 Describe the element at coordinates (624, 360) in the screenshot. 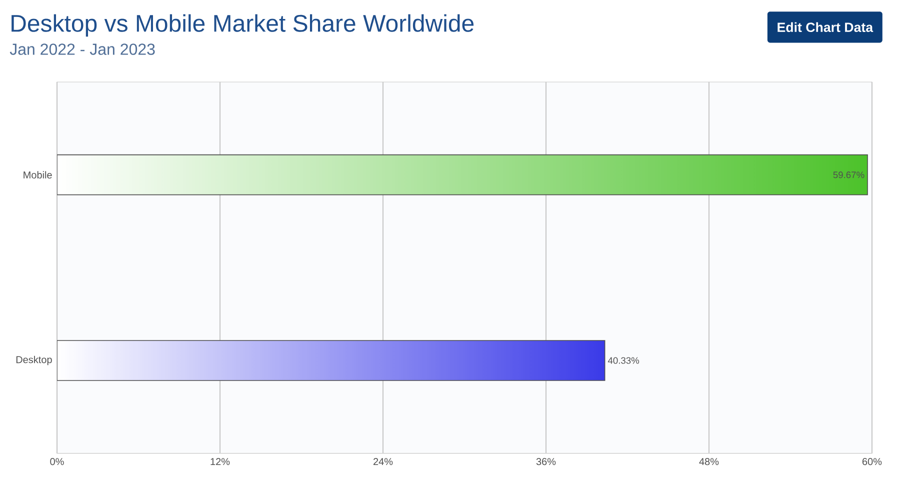

I see `data-label: 40.33%` at that location.